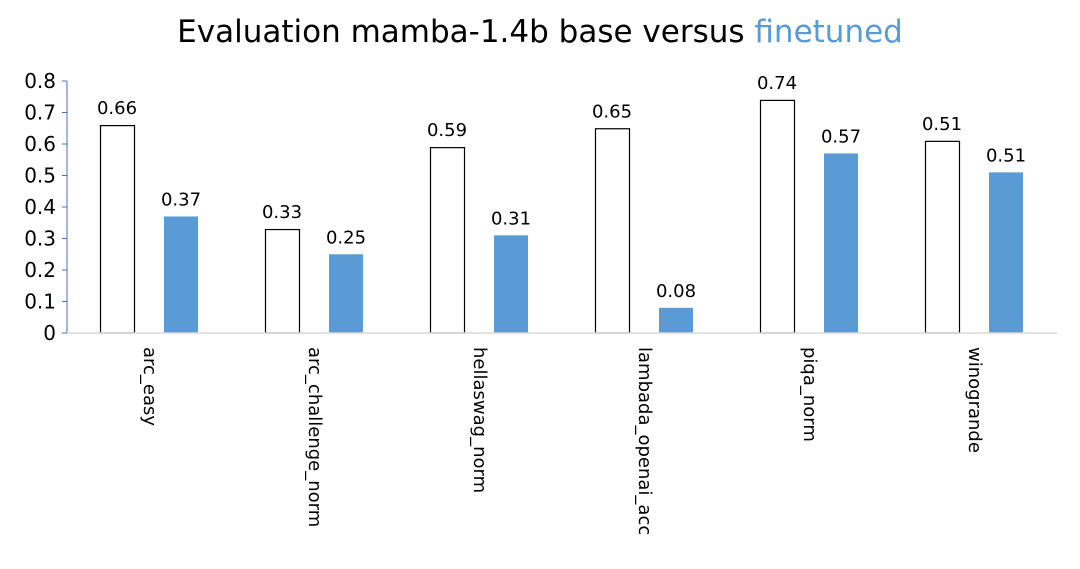  I want to click on data-label-finetuned-hellaswag_norm: 0.31, so click(511, 218).